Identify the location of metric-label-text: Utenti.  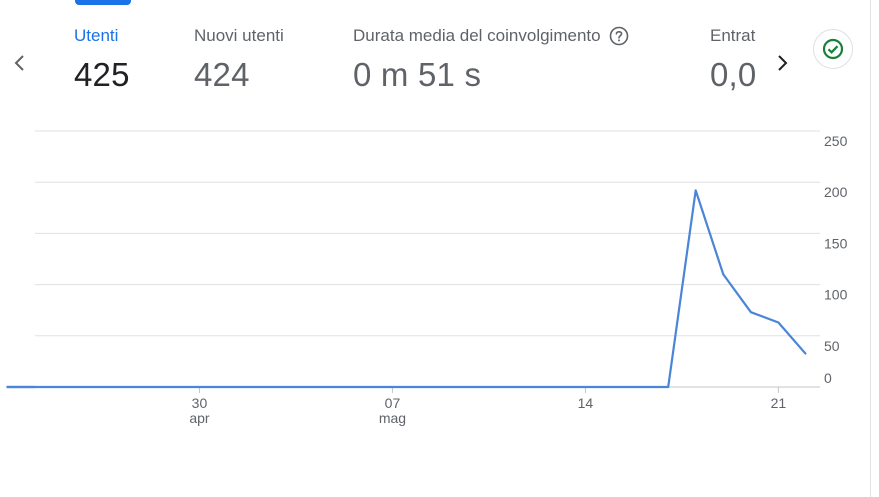
(96, 35).